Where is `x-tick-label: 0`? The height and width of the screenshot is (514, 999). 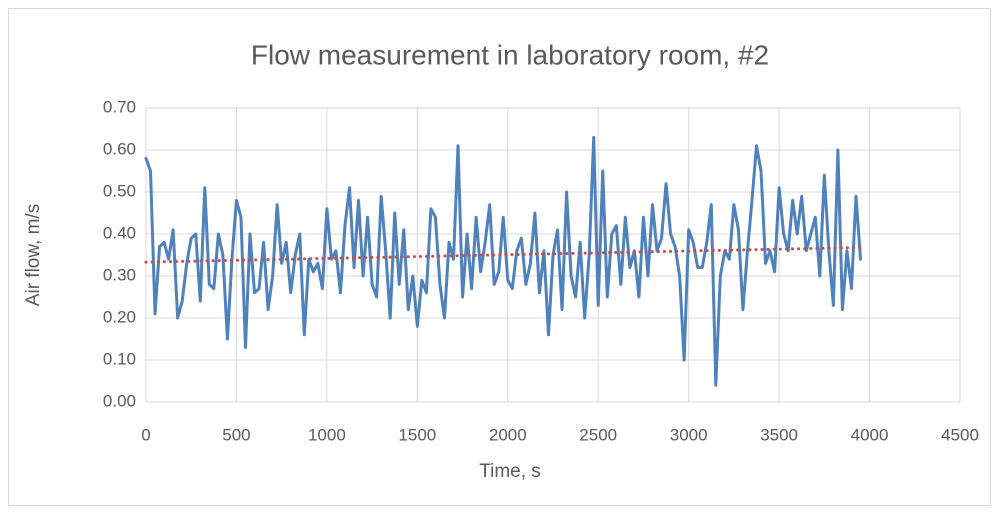
x-tick-label: 0 is located at coordinates (145, 434).